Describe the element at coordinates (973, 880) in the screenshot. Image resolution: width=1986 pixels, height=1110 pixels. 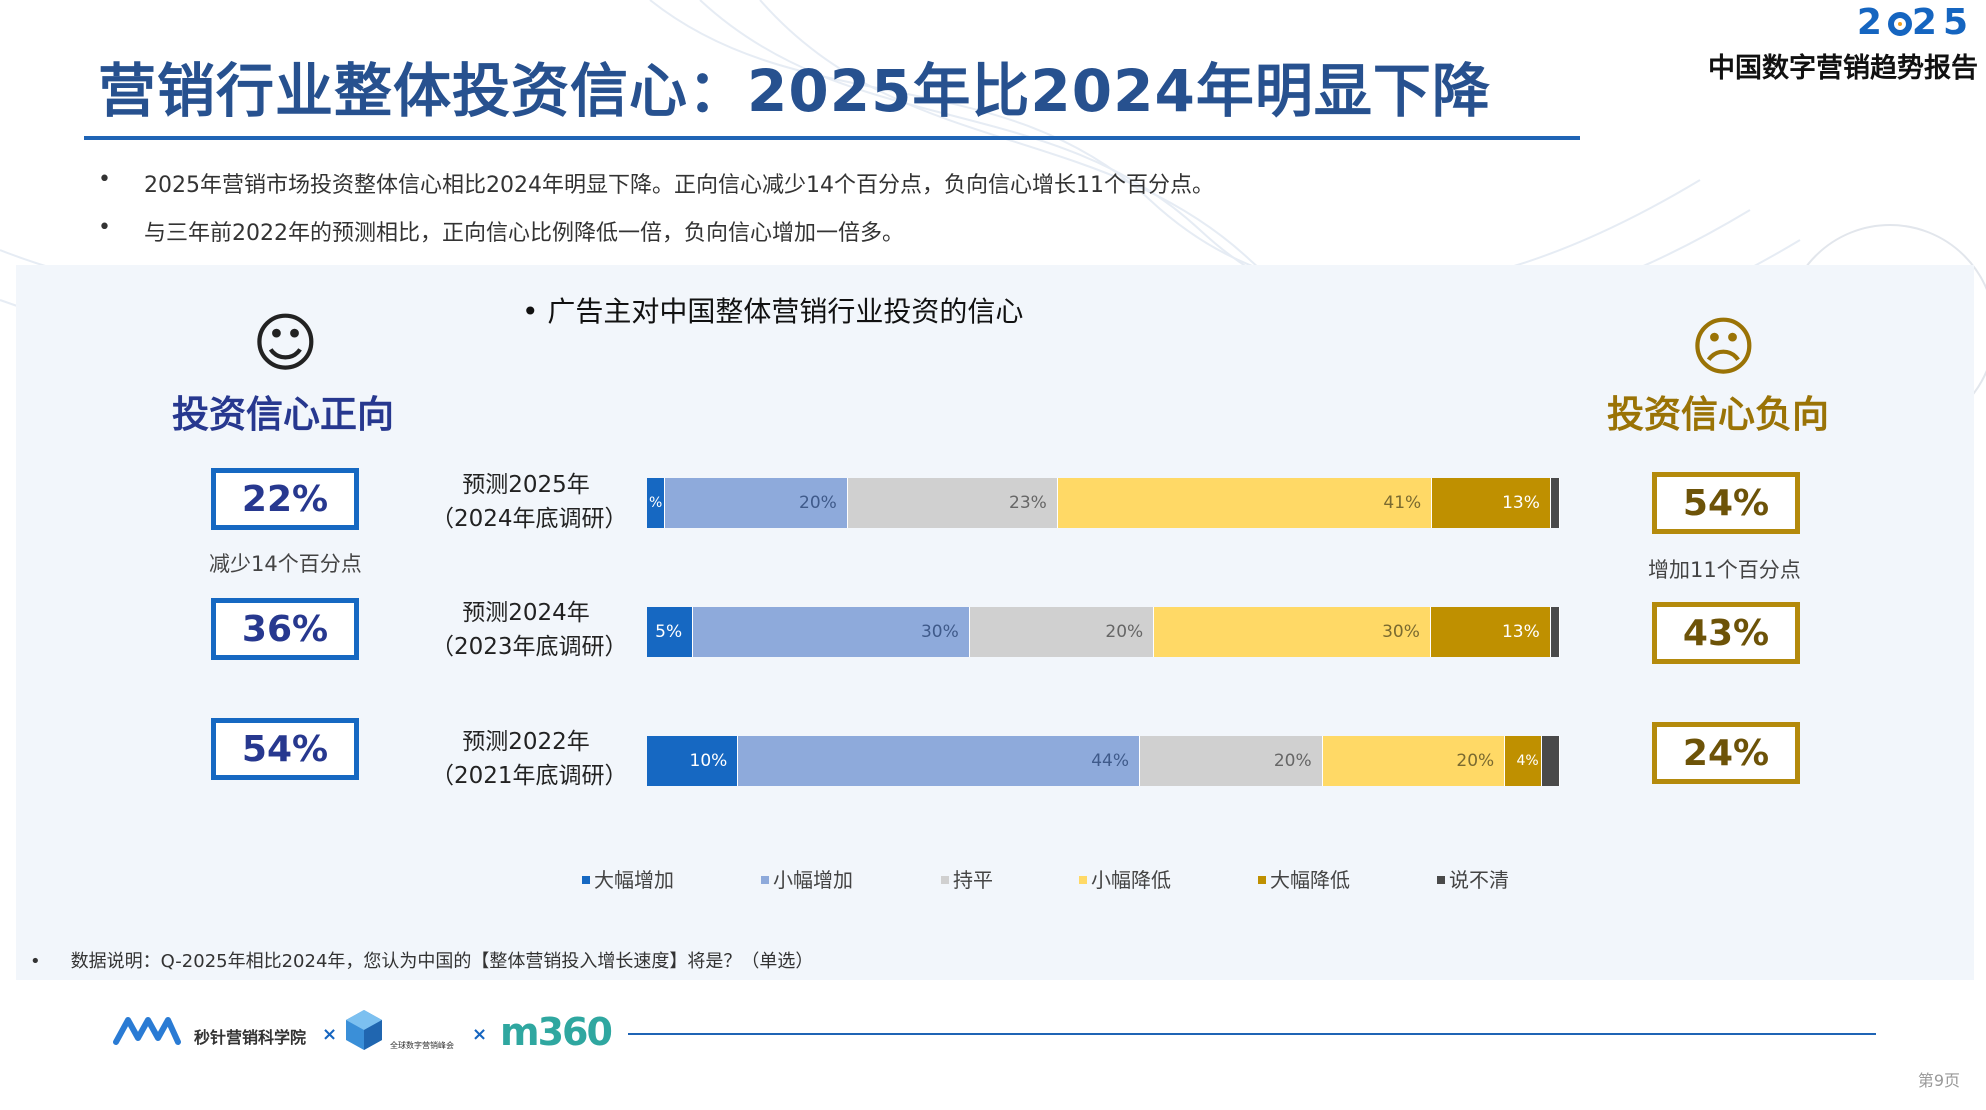
I see `legend-label: 持平` at that location.